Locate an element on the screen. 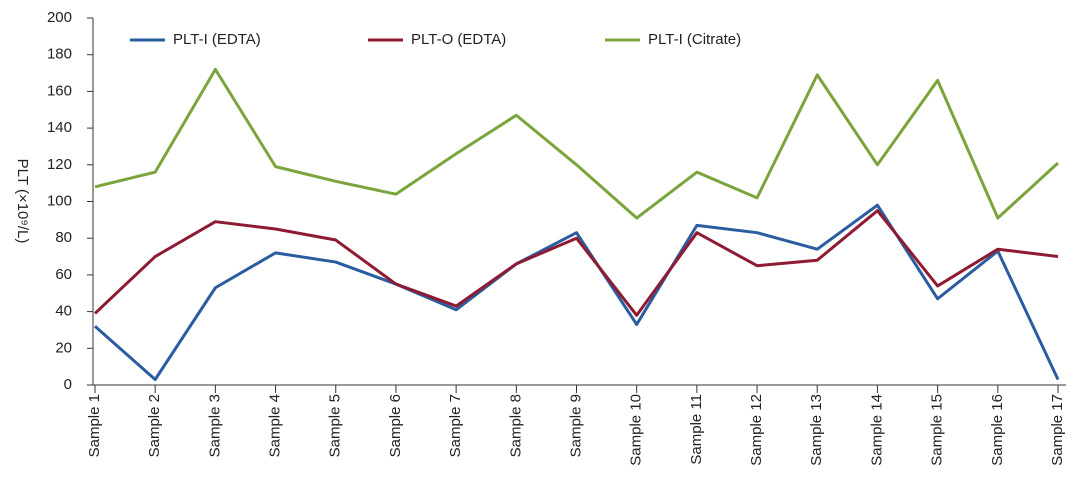  x-tick-label: Sample 1 is located at coordinates (94, 425).